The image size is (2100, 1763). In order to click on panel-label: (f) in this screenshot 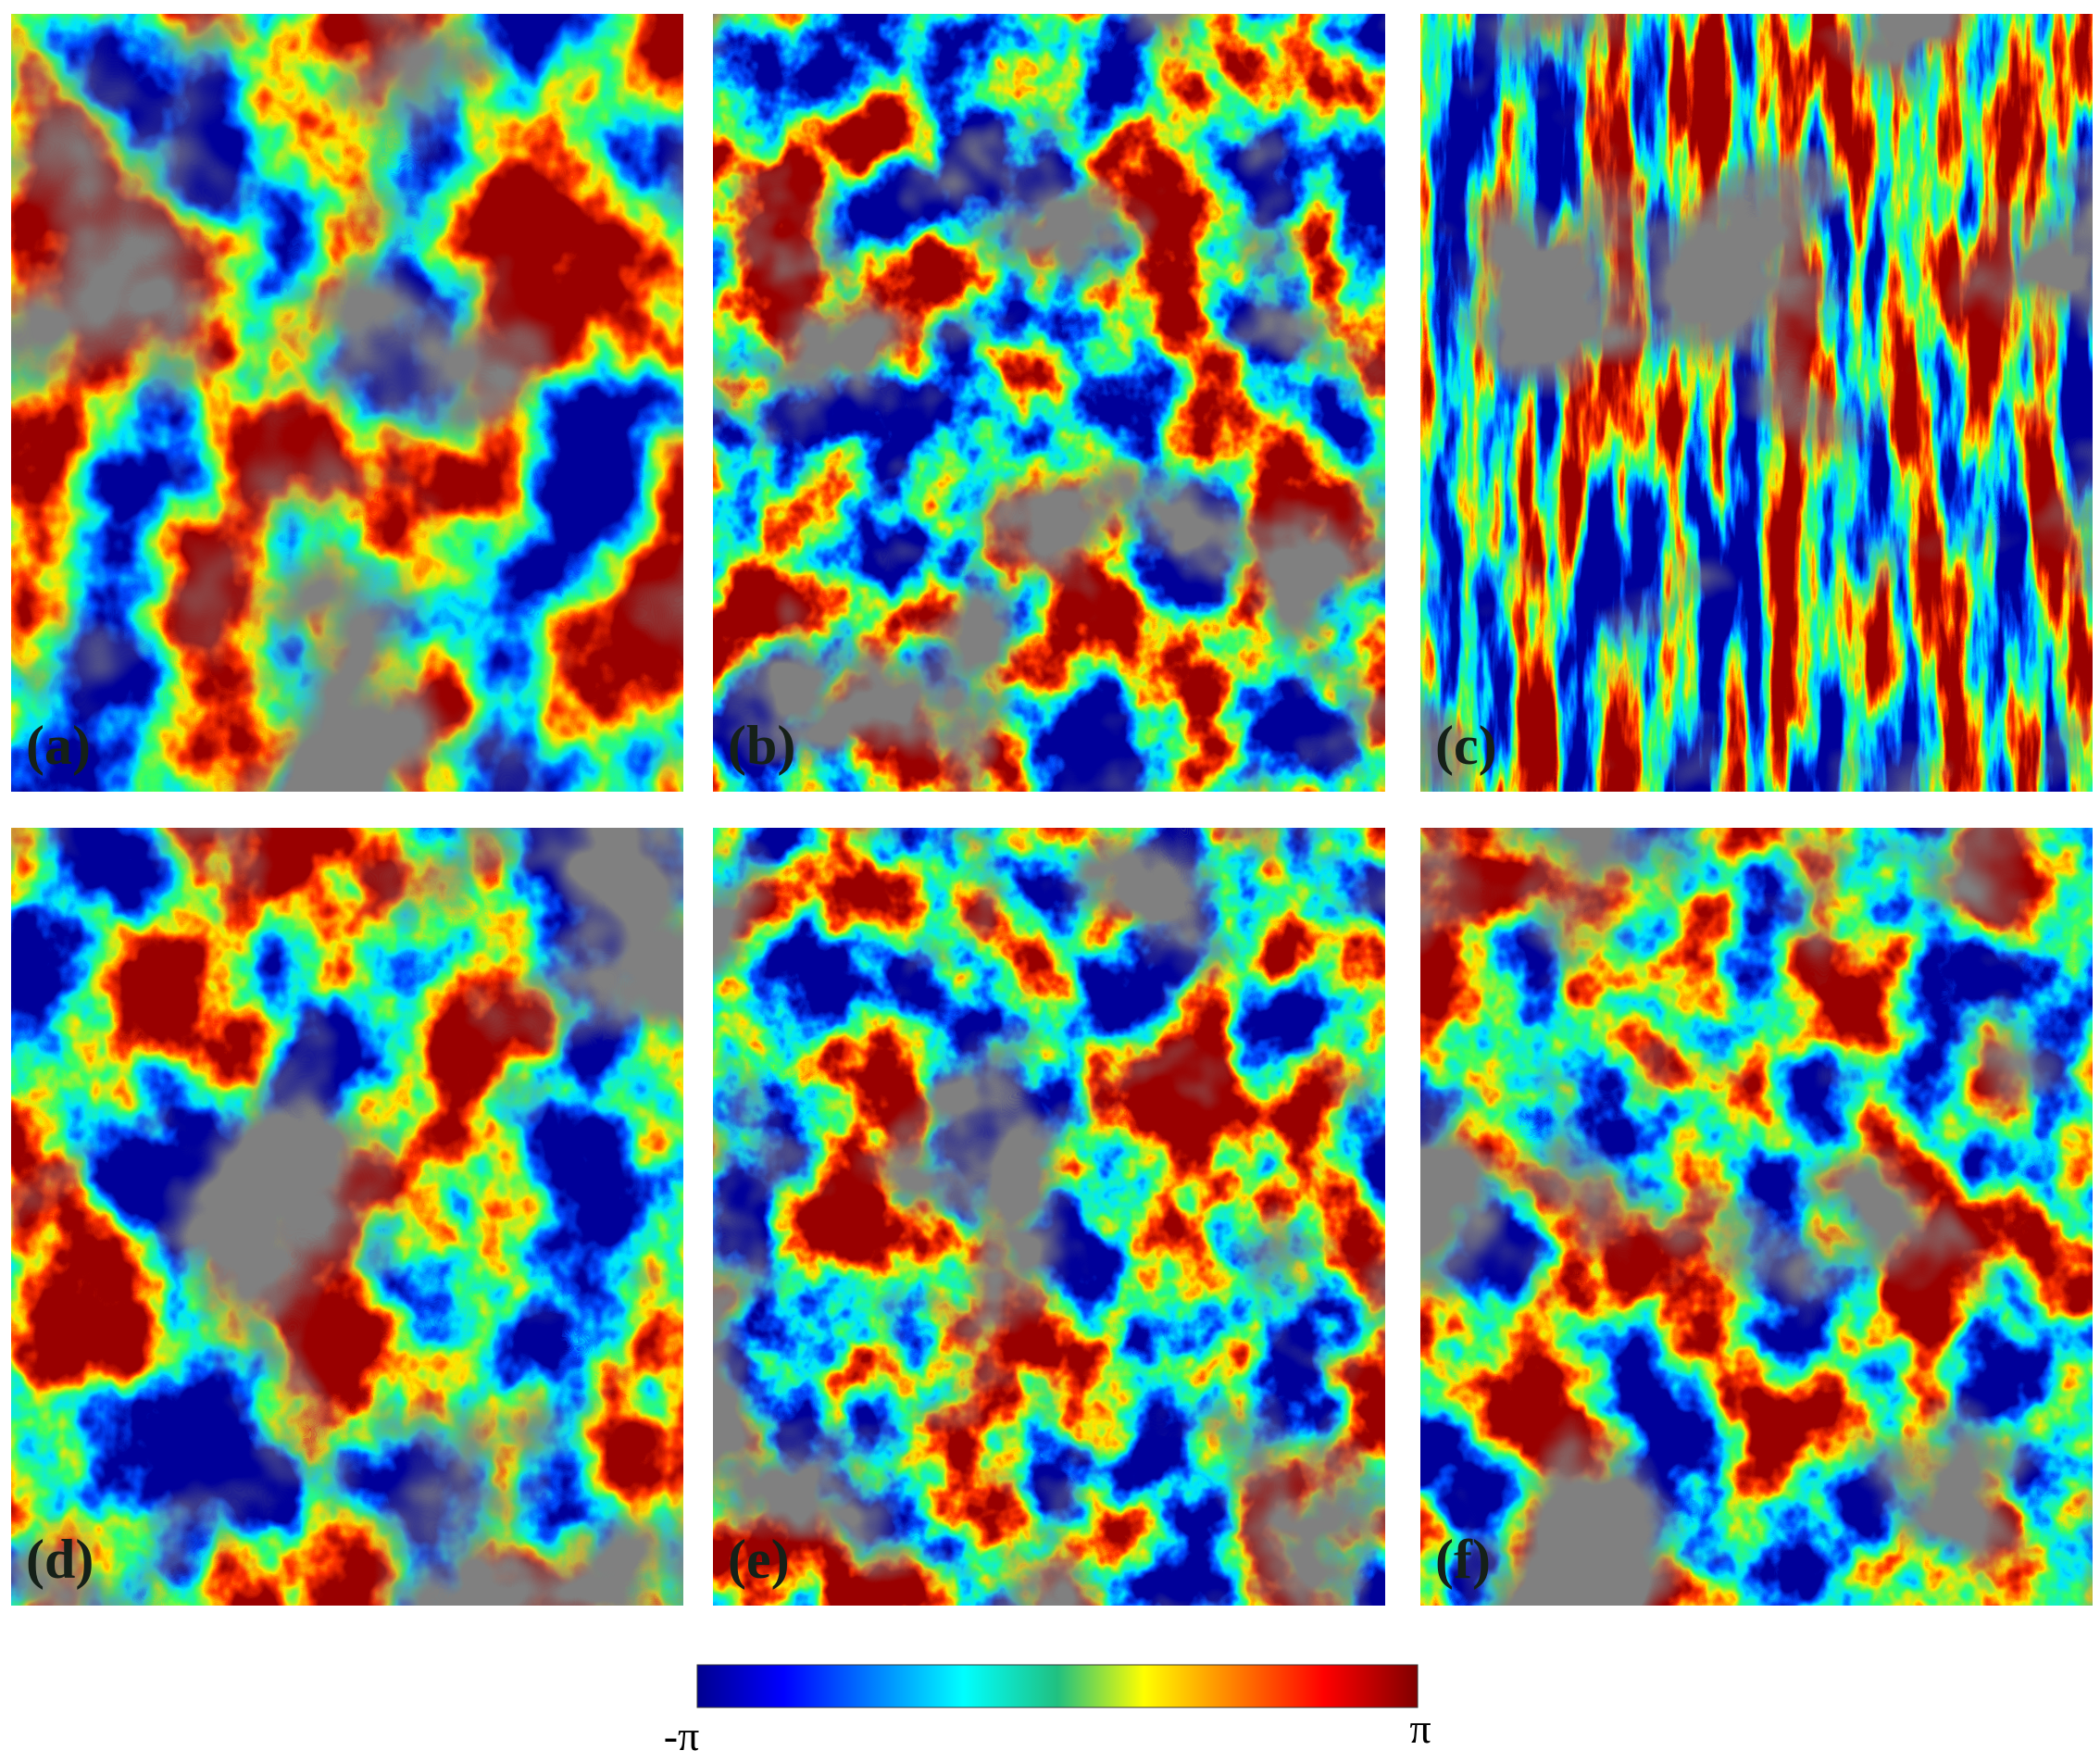, I will do `click(1463, 1559)`.